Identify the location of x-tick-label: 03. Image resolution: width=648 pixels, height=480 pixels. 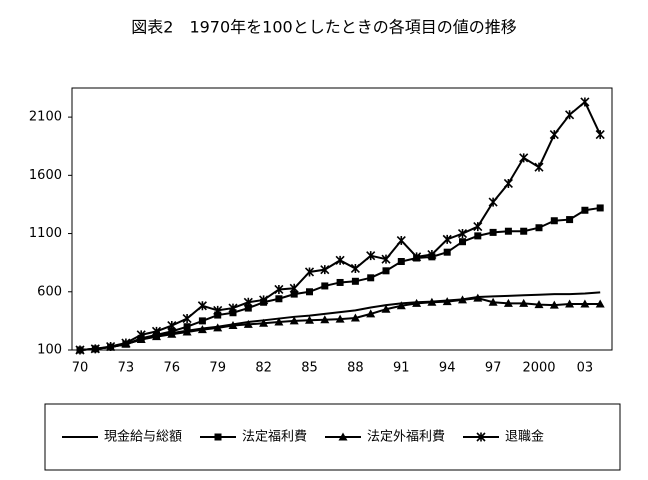
(585, 368).